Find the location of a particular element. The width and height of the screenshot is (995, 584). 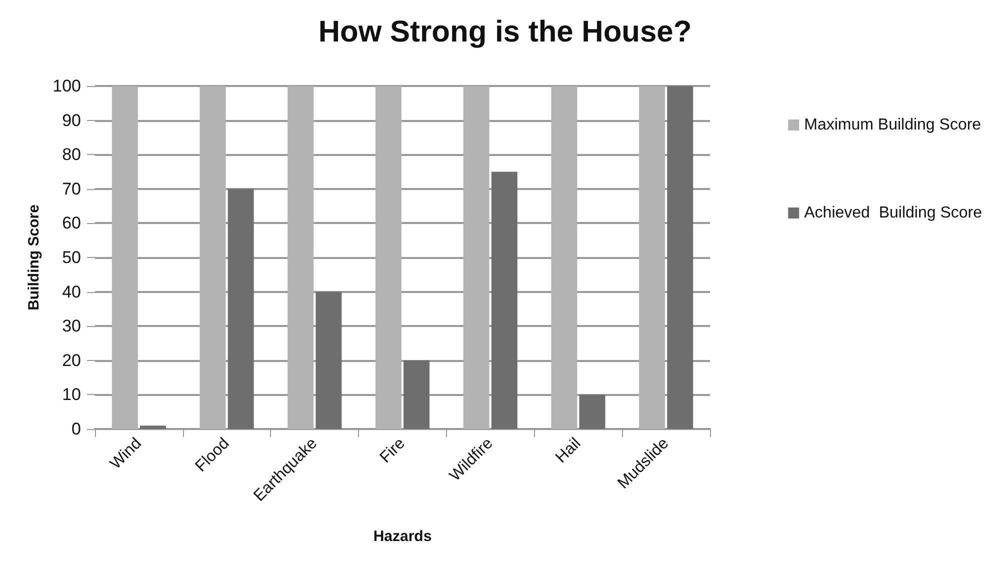

x-axis-title: Hazards is located at coordinates (402, 536).